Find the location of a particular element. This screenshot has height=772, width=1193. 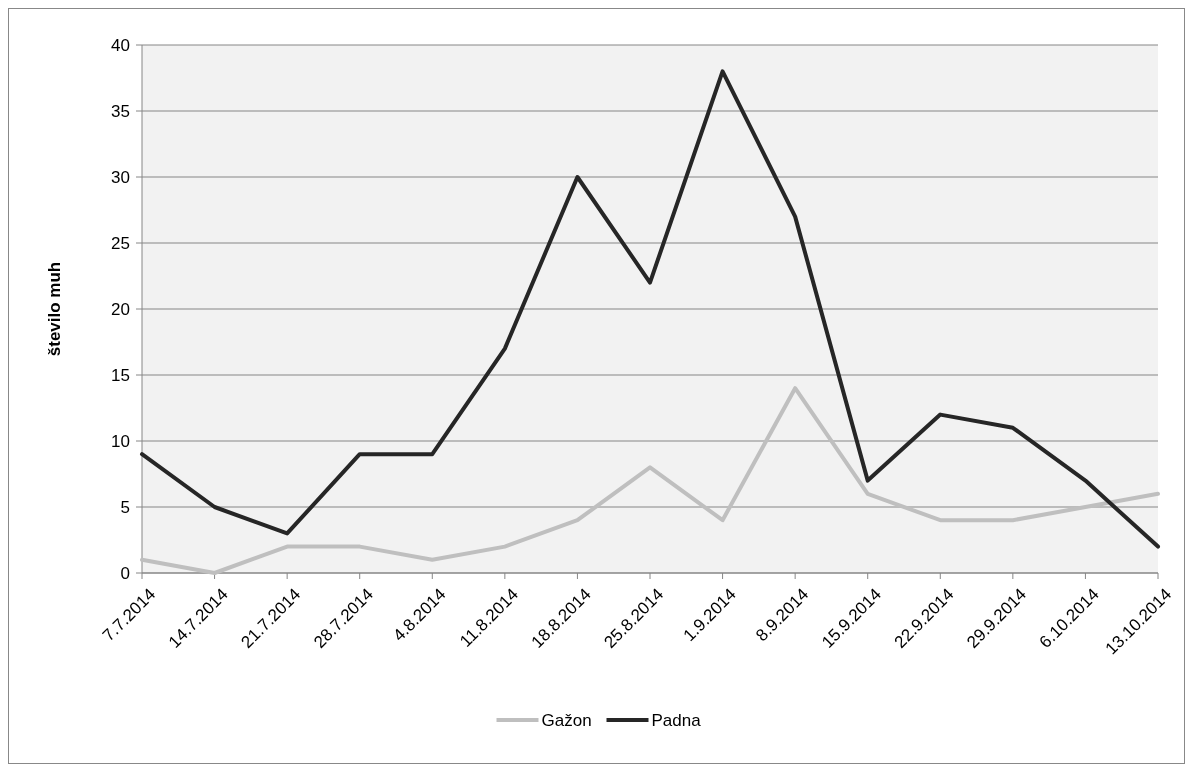

y-tick-label: 5 is located at coordinates (125, 507).